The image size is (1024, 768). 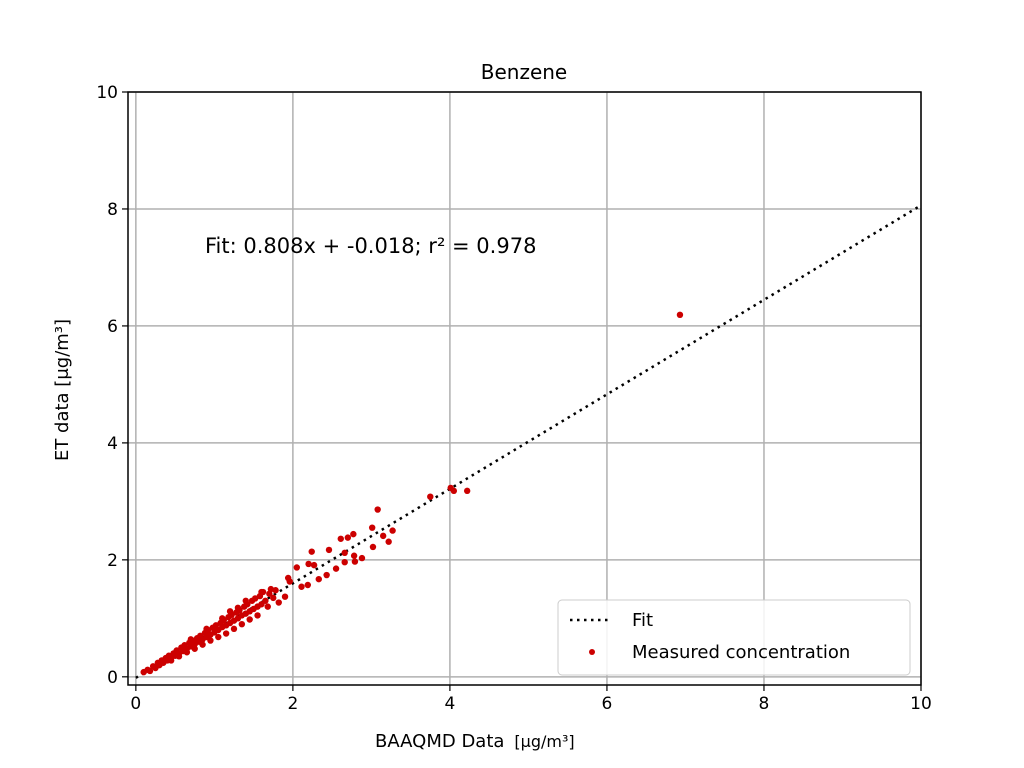 I want to click on x-tick-label: 10, so click(x=921, y=704).